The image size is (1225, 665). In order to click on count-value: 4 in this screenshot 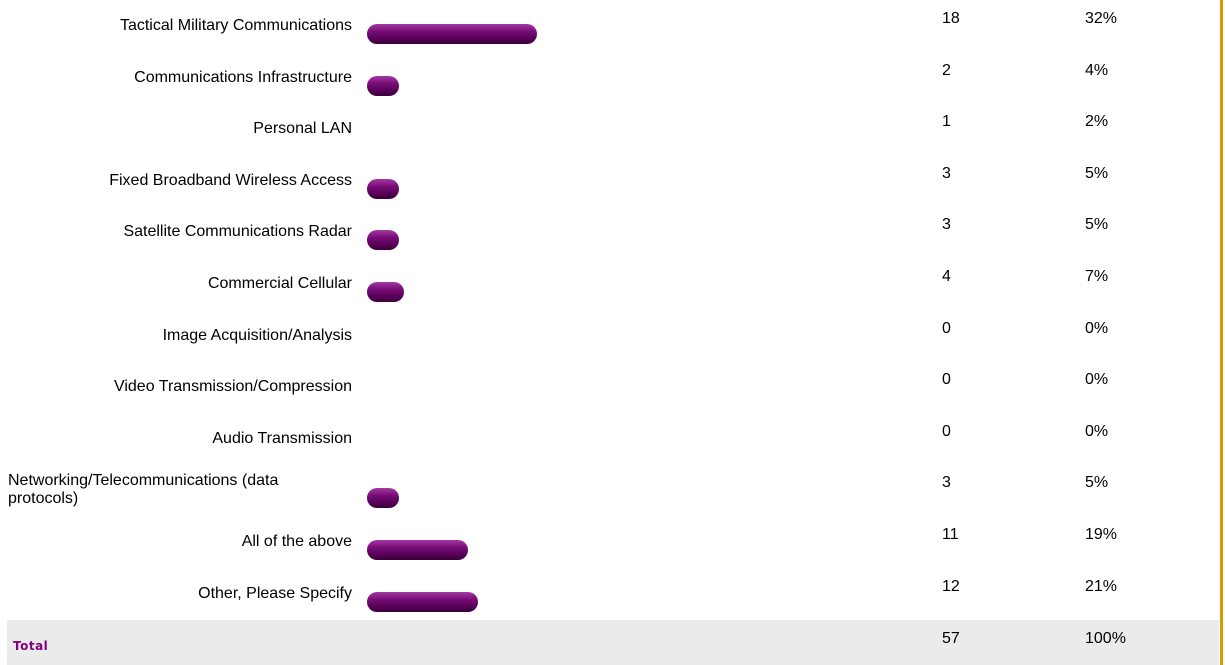, I will do `click(946, 276)`.